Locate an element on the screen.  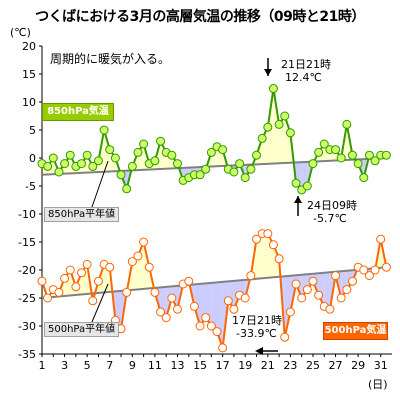
x-tick-label: 9 is located at coordinates (132, 365).